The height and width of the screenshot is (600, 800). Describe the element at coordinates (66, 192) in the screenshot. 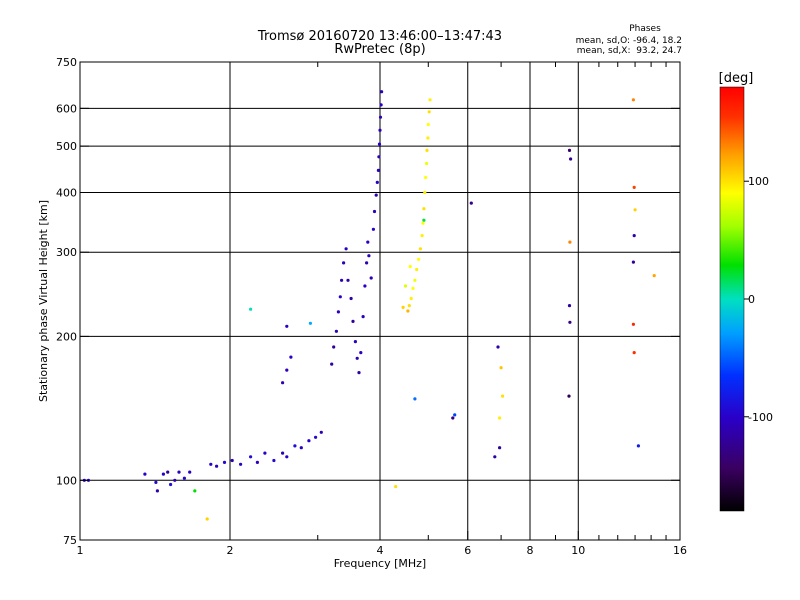

I see `y-tick-label: 400` at that location.